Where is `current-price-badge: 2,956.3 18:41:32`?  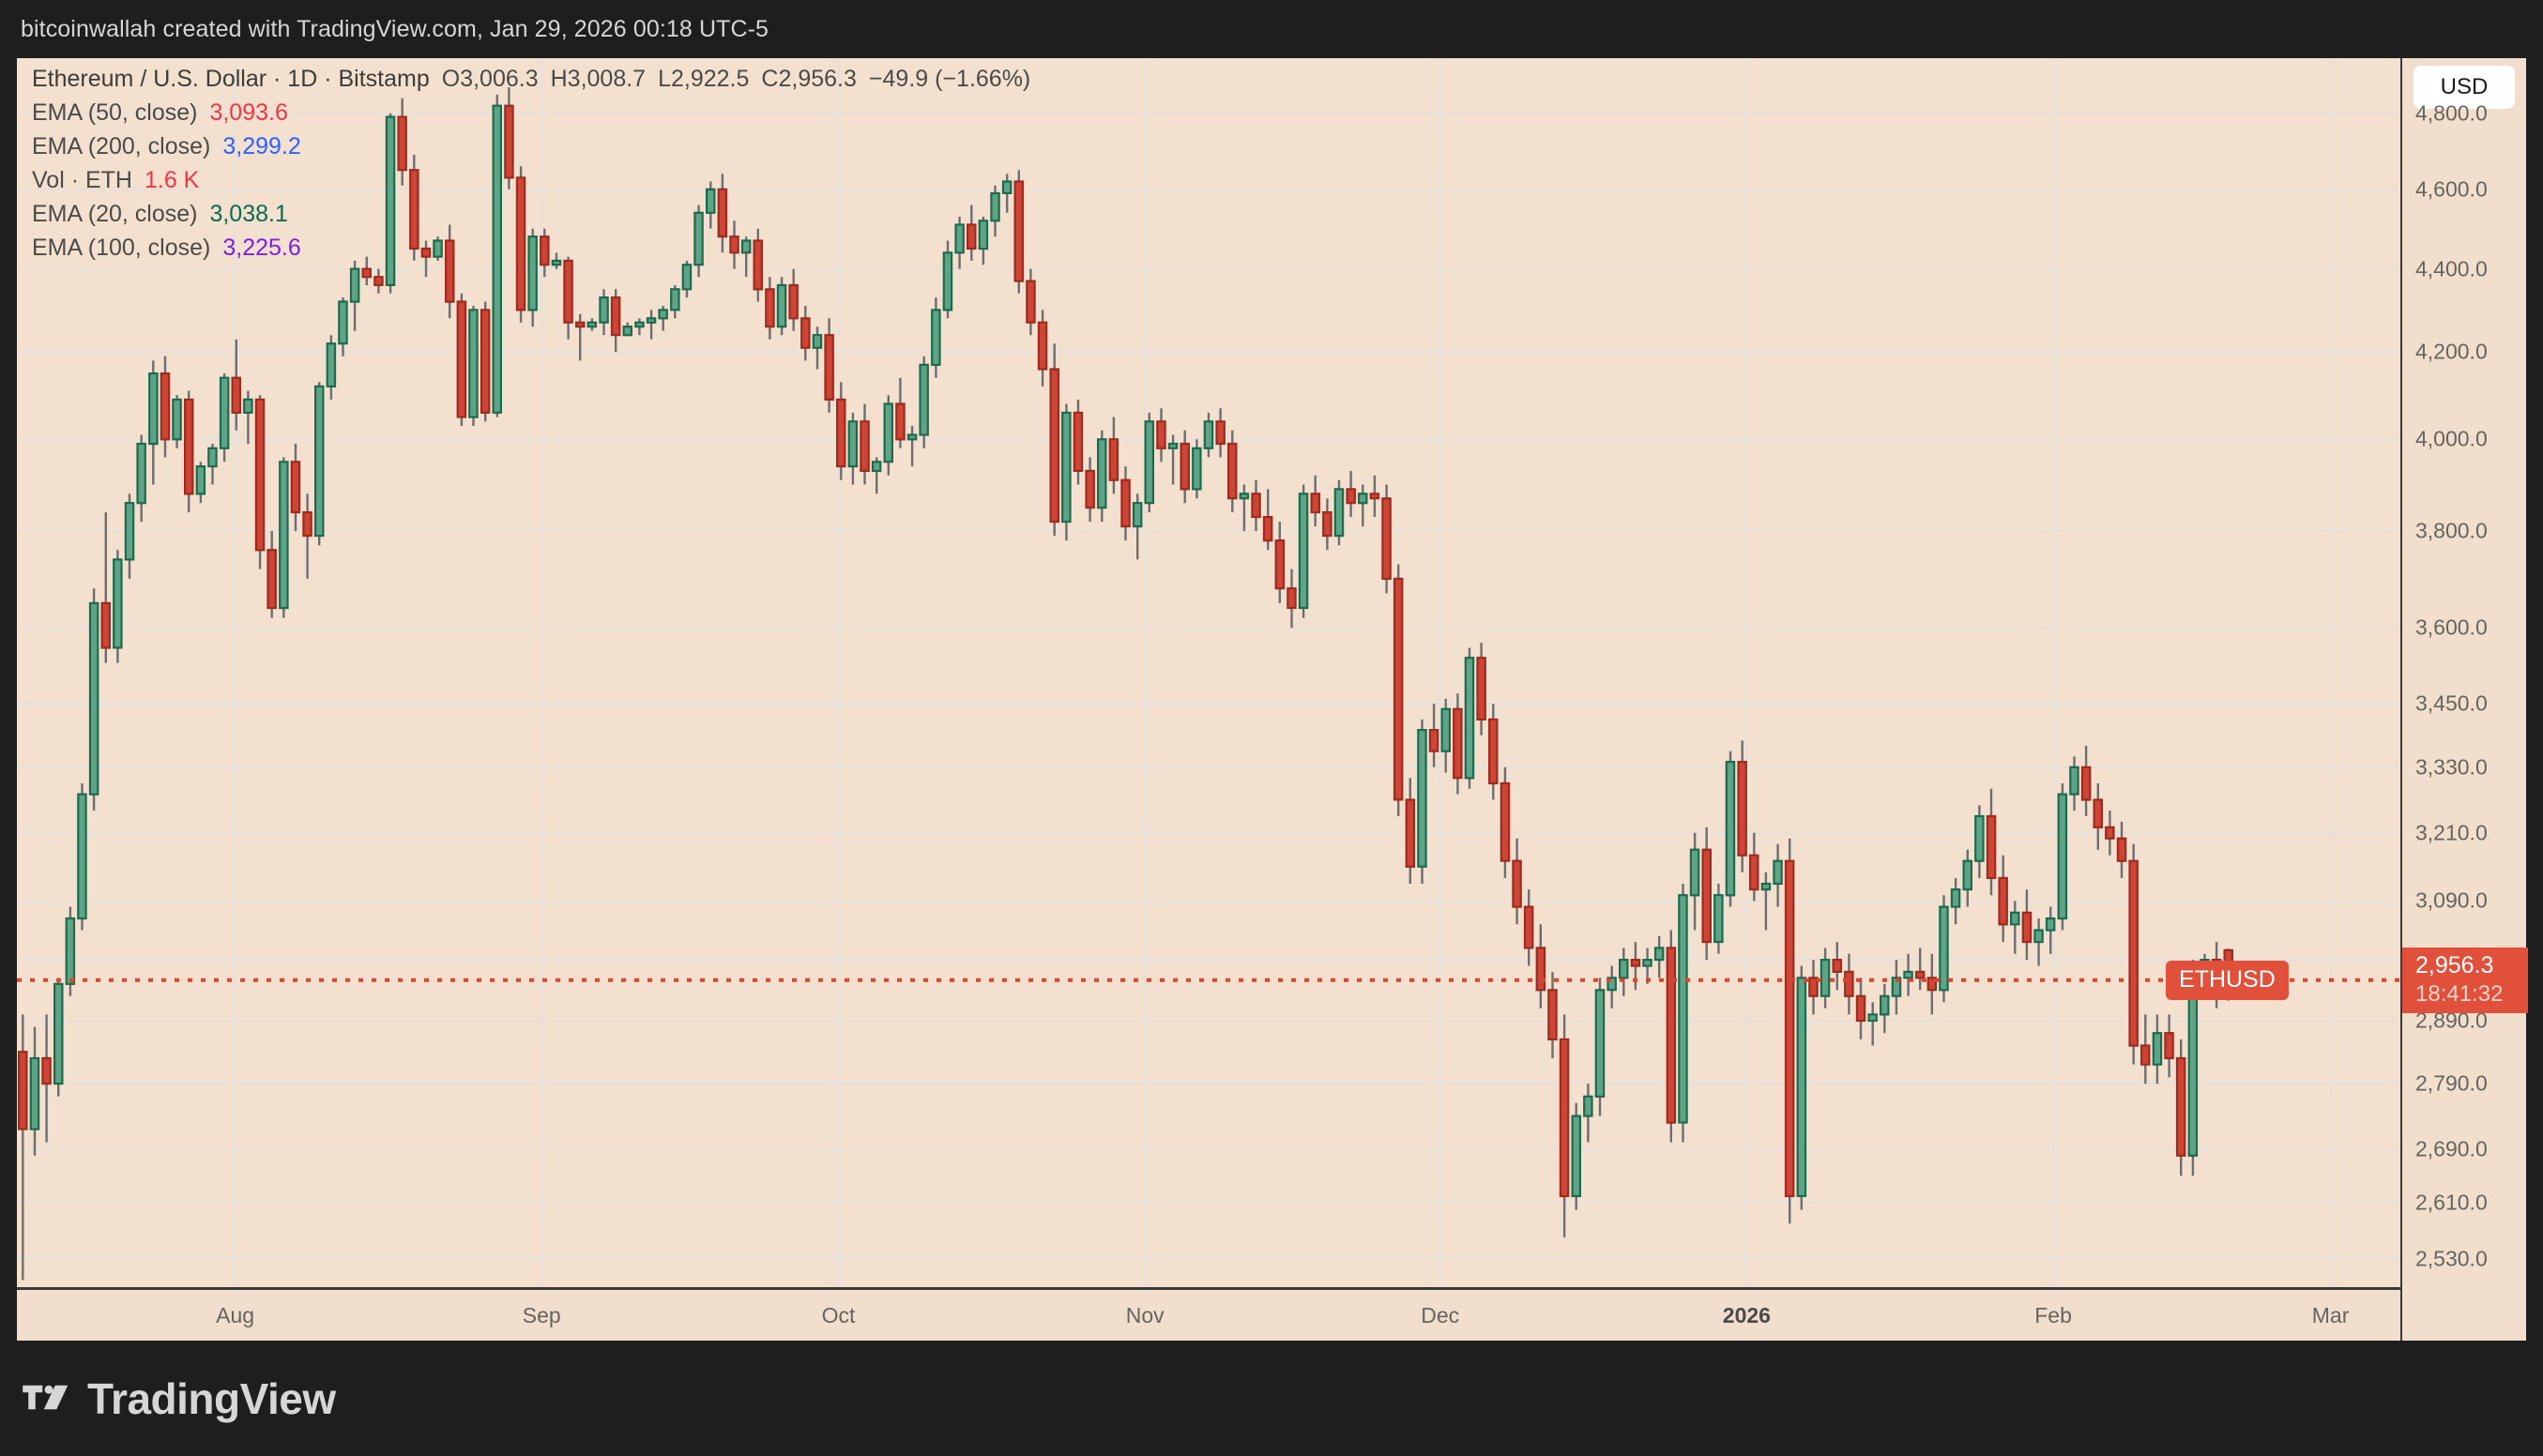 current-price-badge: 2,956.3 18:41:32 is located at coordinates (2465, 980).